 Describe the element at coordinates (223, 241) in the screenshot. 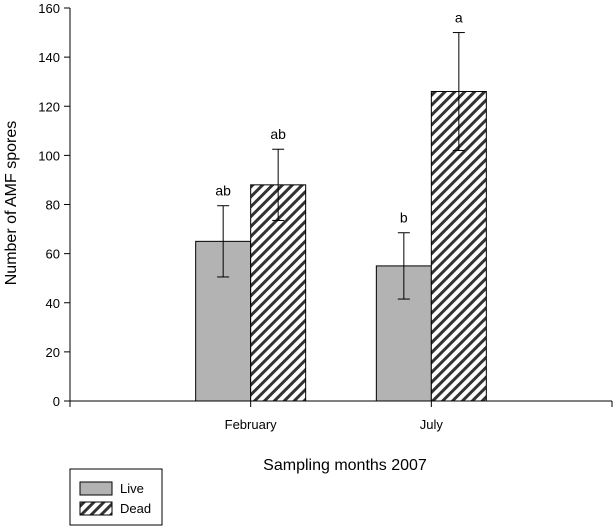

I see `error-bar-live-february` at that location.